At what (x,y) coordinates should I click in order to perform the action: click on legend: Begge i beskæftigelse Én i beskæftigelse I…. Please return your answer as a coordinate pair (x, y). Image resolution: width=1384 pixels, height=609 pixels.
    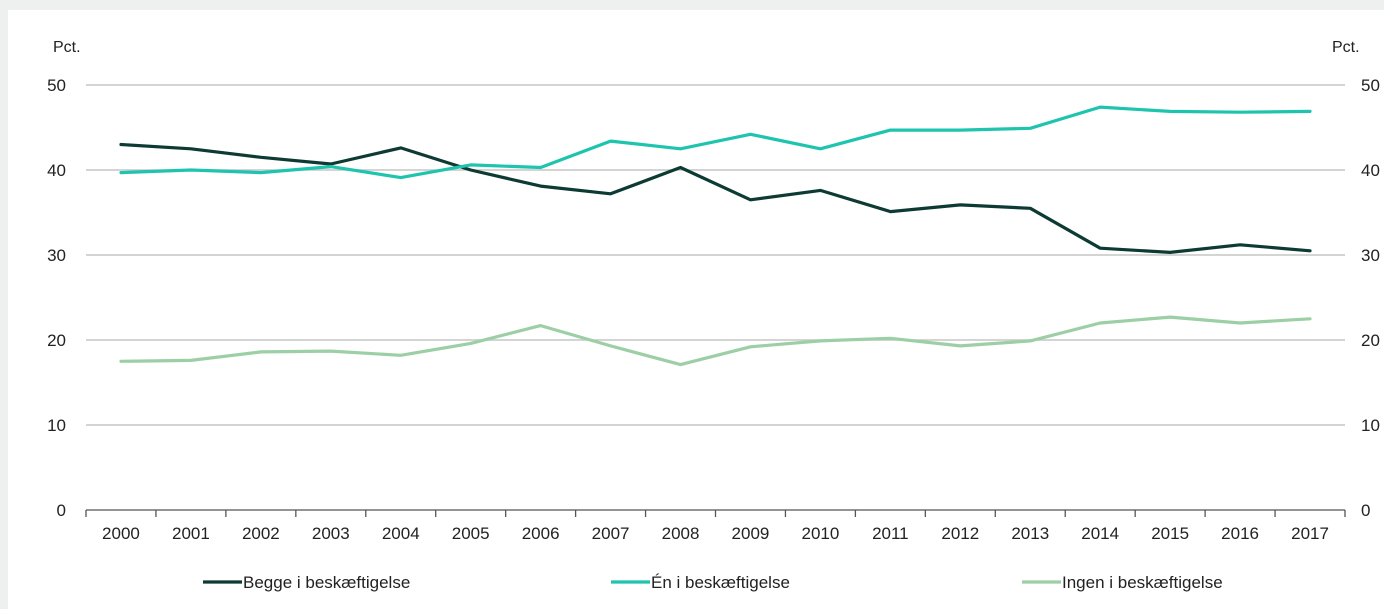
    Looking at the image, I should click on (713, 582).